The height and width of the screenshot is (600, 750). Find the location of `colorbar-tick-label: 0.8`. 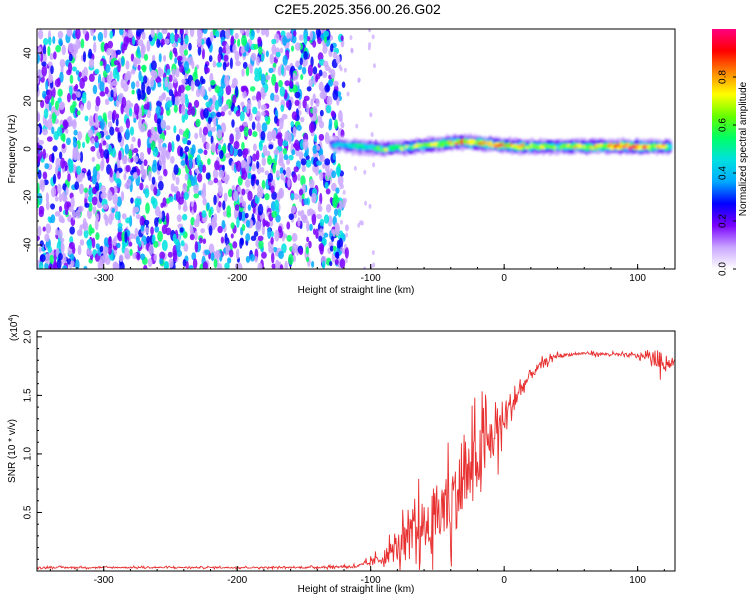

colorbar-tick-label: 0.8 is located at coordinates (723, 77).